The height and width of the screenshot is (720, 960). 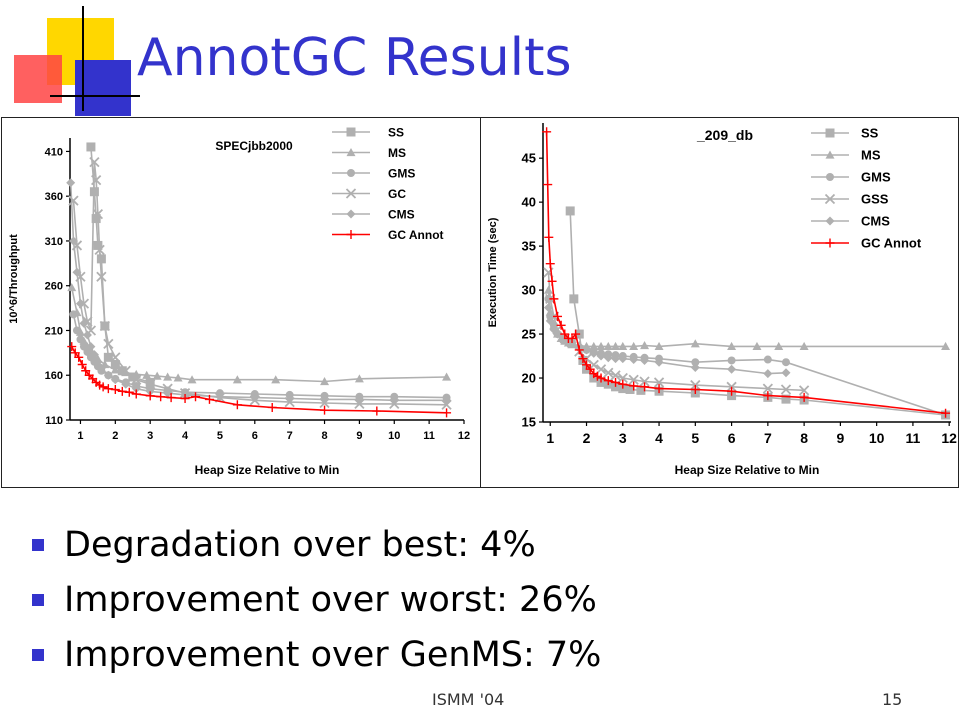 I want to click on legend-label: GSS, so click(x=875, y=199).